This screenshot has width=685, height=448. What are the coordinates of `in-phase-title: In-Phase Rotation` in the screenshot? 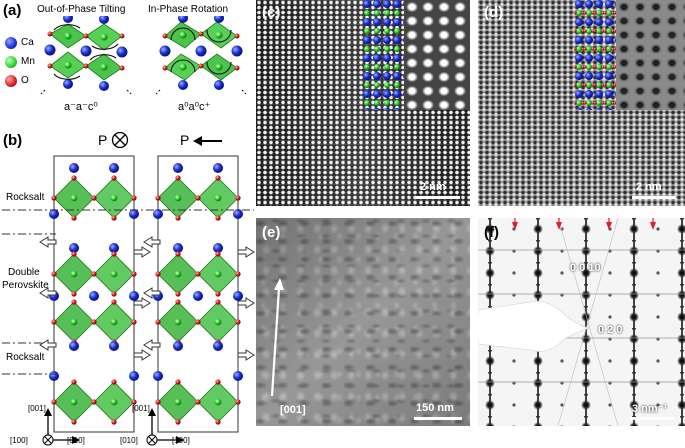 It's located at (188, 9).